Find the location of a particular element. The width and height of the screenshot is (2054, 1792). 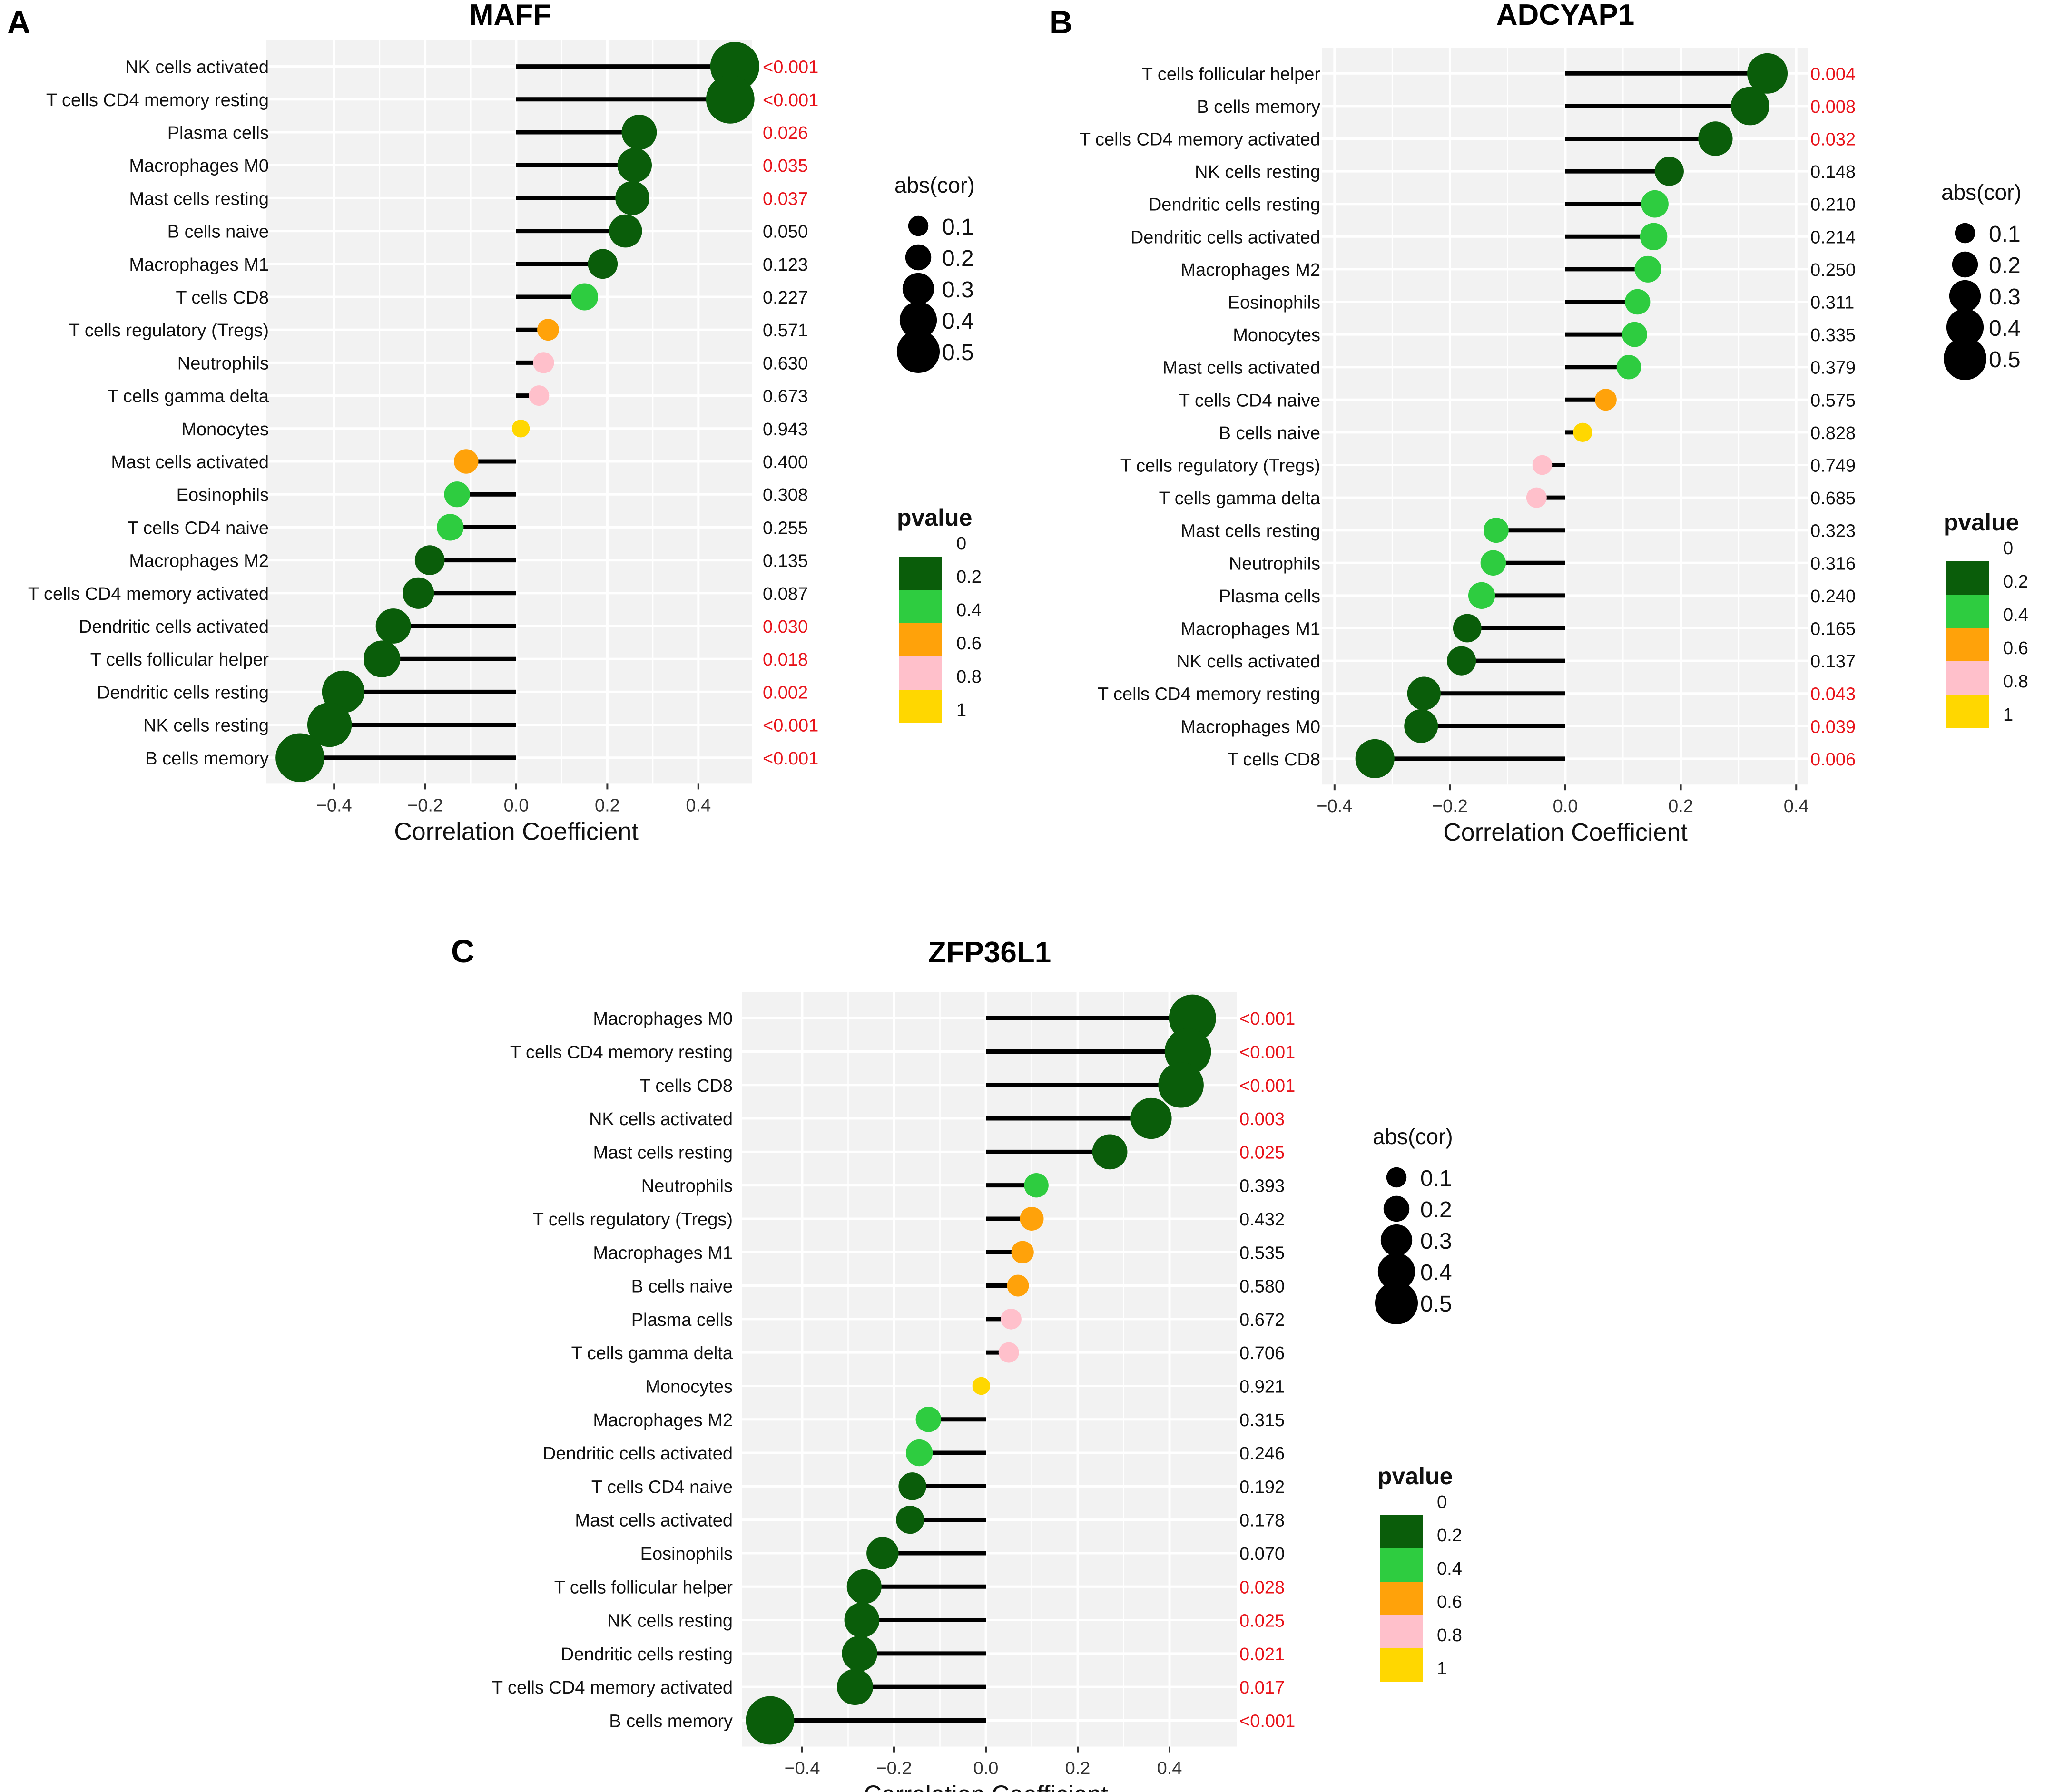

pvalue-label: 0.250 is located at coordinates (1833, 270).